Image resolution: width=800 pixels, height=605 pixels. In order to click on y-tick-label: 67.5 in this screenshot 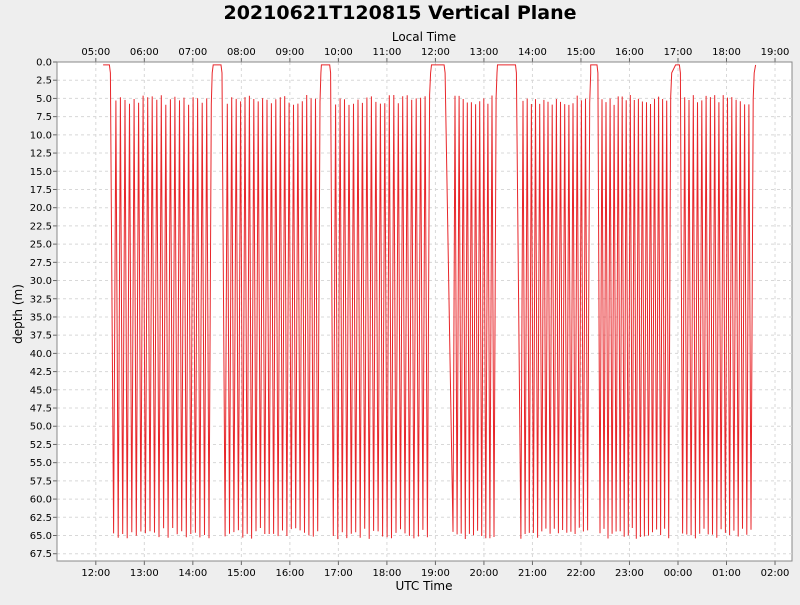, I will do `click(41, 554)`.